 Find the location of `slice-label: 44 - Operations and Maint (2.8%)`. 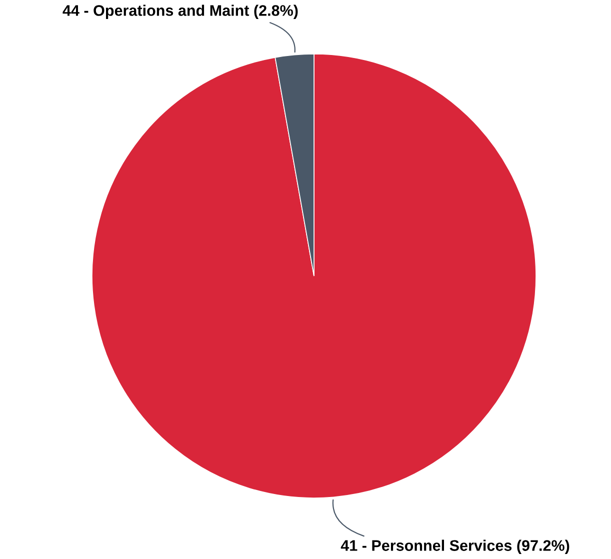

slice-label: 44 - Operations and Maint (2.8%) is located at coordinates (180, 11).